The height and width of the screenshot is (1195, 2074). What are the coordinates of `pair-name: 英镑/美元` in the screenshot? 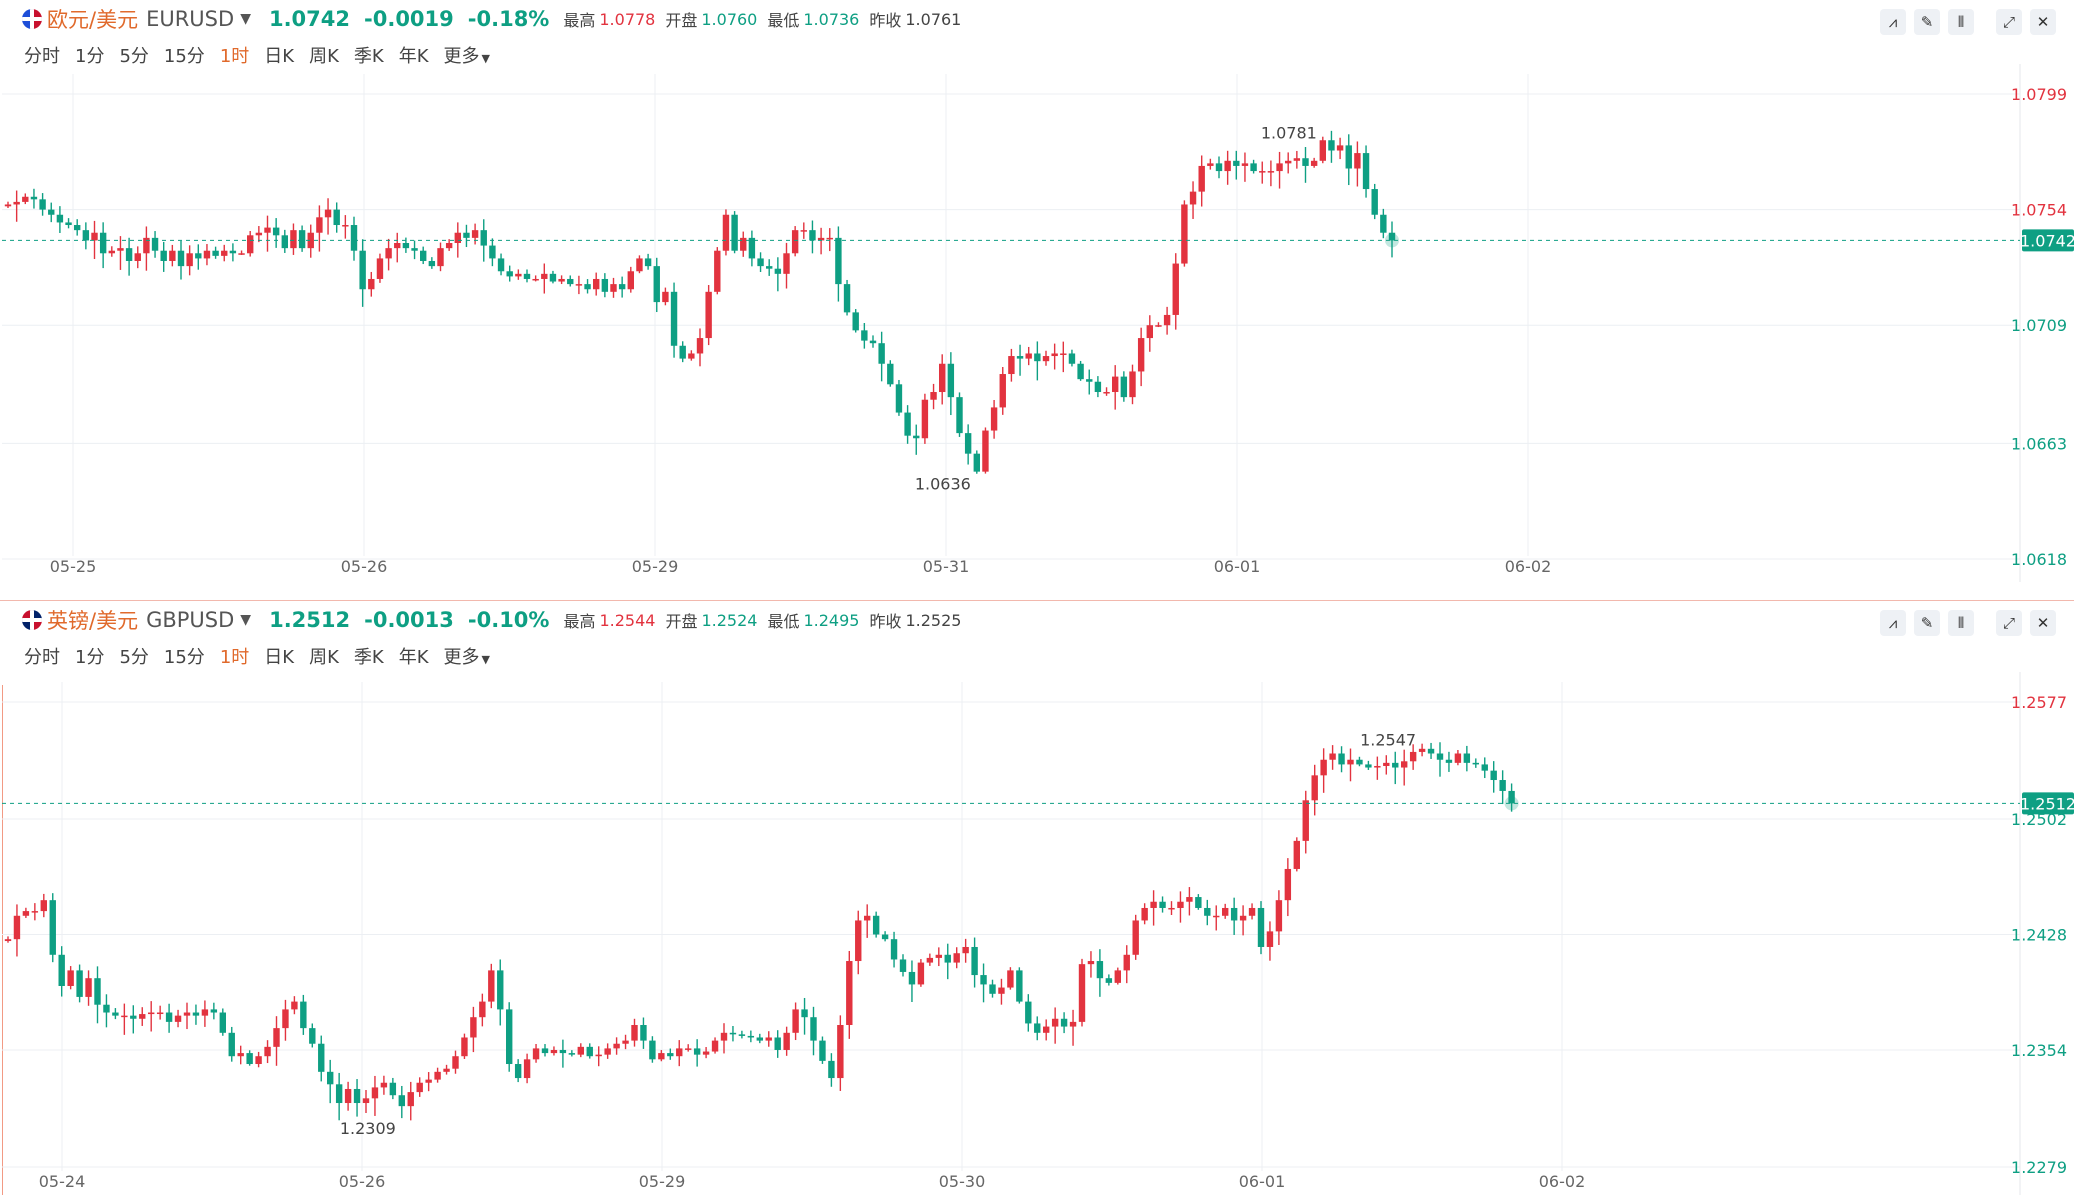 It's located at (93, 621).